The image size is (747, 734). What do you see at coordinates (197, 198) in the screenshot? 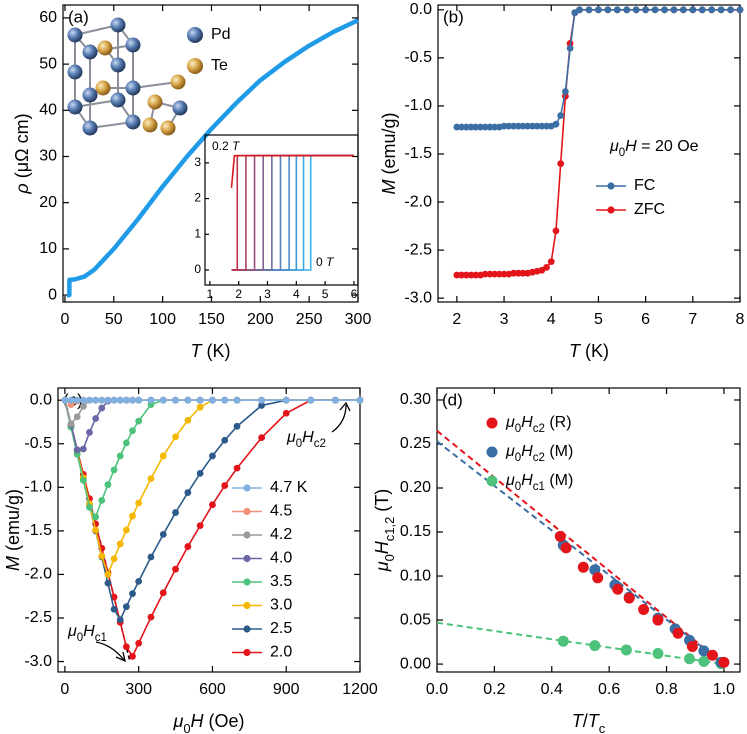
I see `y-tick-label: 2` at bounding box center [197, 198].